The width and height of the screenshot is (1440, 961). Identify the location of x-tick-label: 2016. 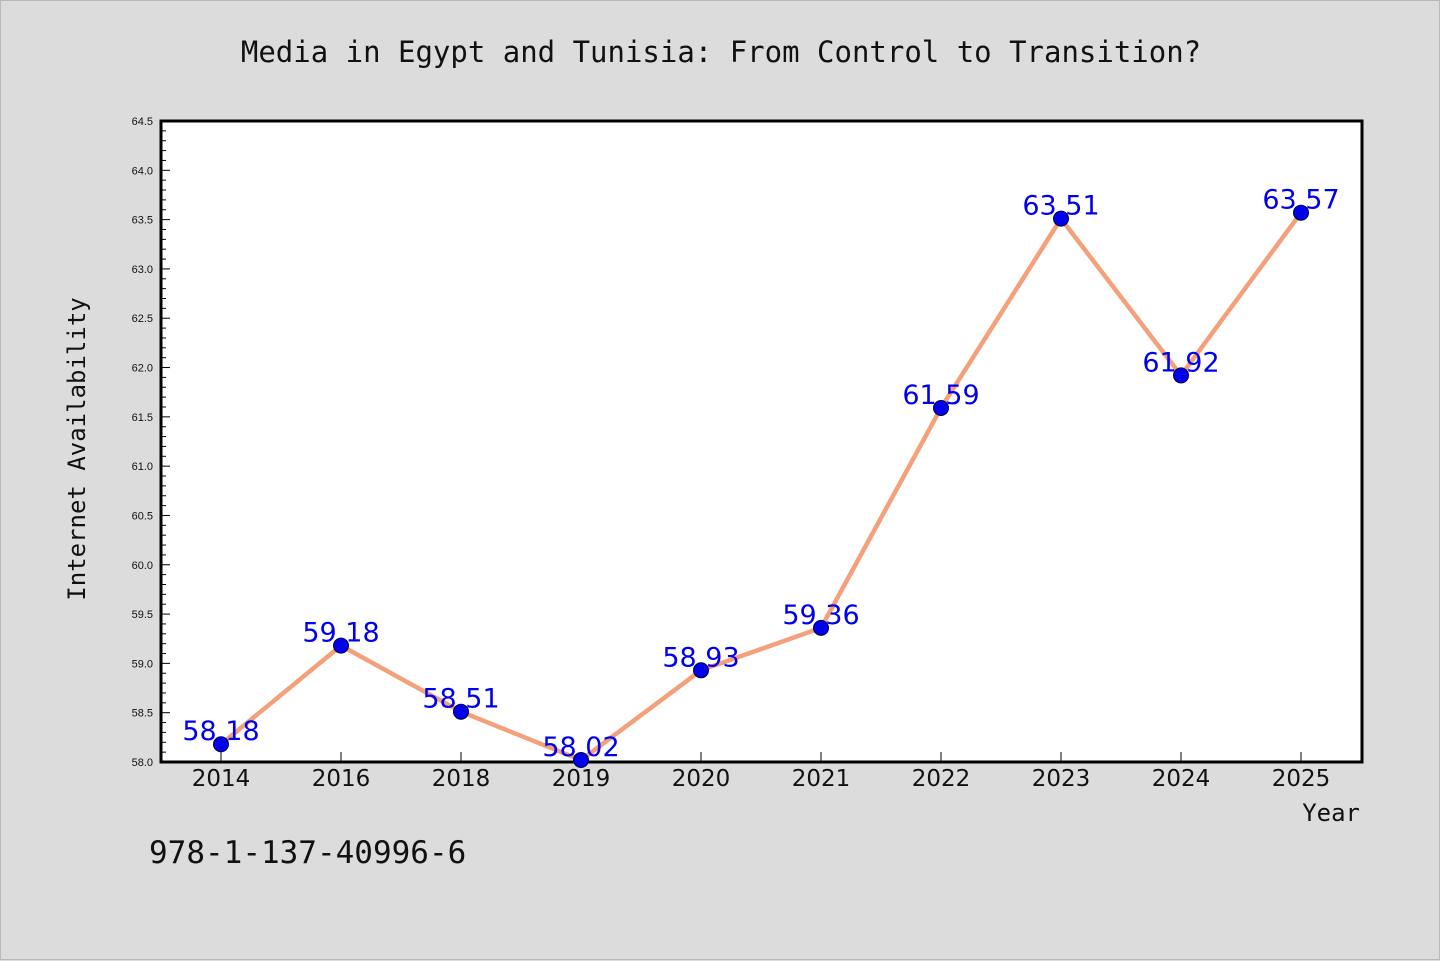
(341, 779).